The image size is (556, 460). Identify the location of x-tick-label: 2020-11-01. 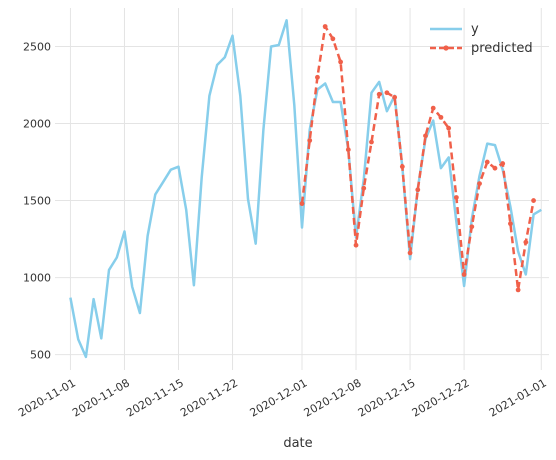
(47, 397).